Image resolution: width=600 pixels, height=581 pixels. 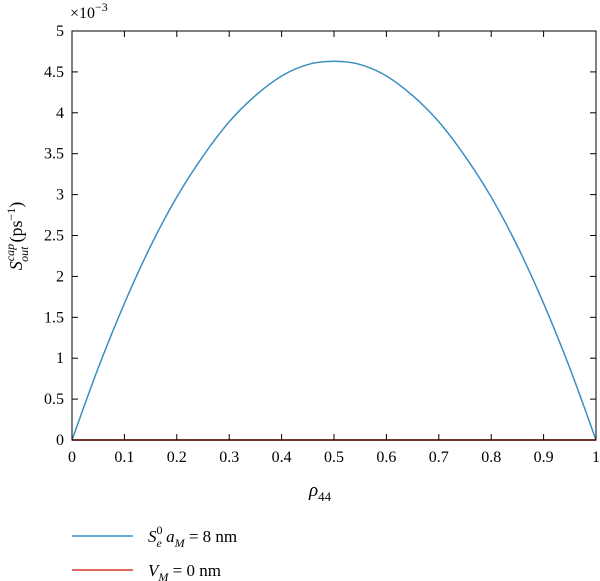 I want to click on y-tick-label: 3.5, so click(x=54, y=154).